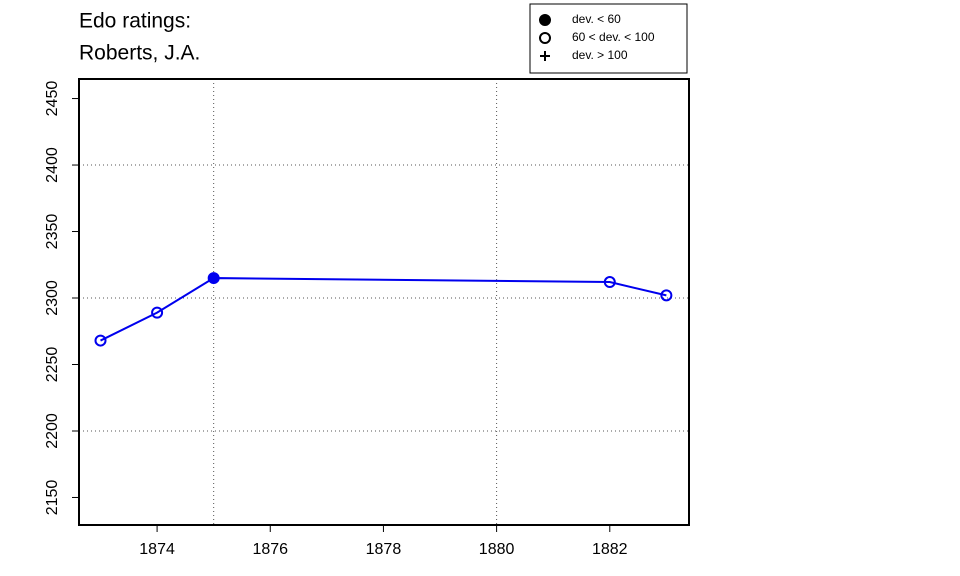  I want to click on marker, so click(545, 56).